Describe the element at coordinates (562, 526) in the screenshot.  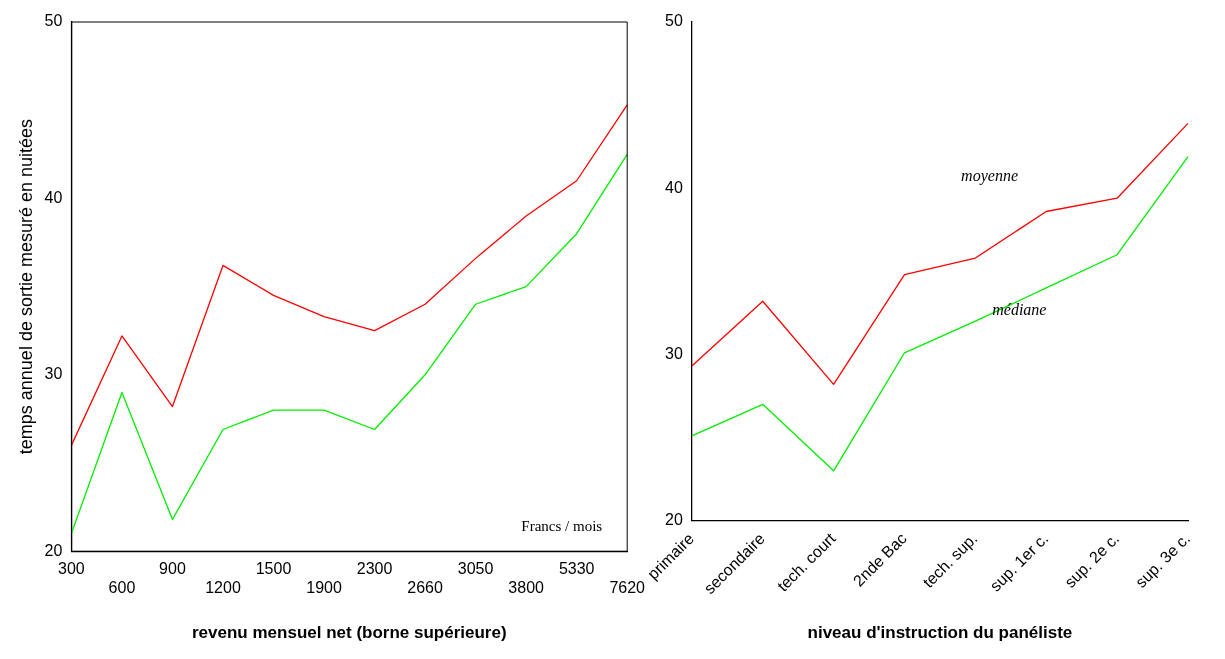
I see `annotation: Francs / mois` at that location.